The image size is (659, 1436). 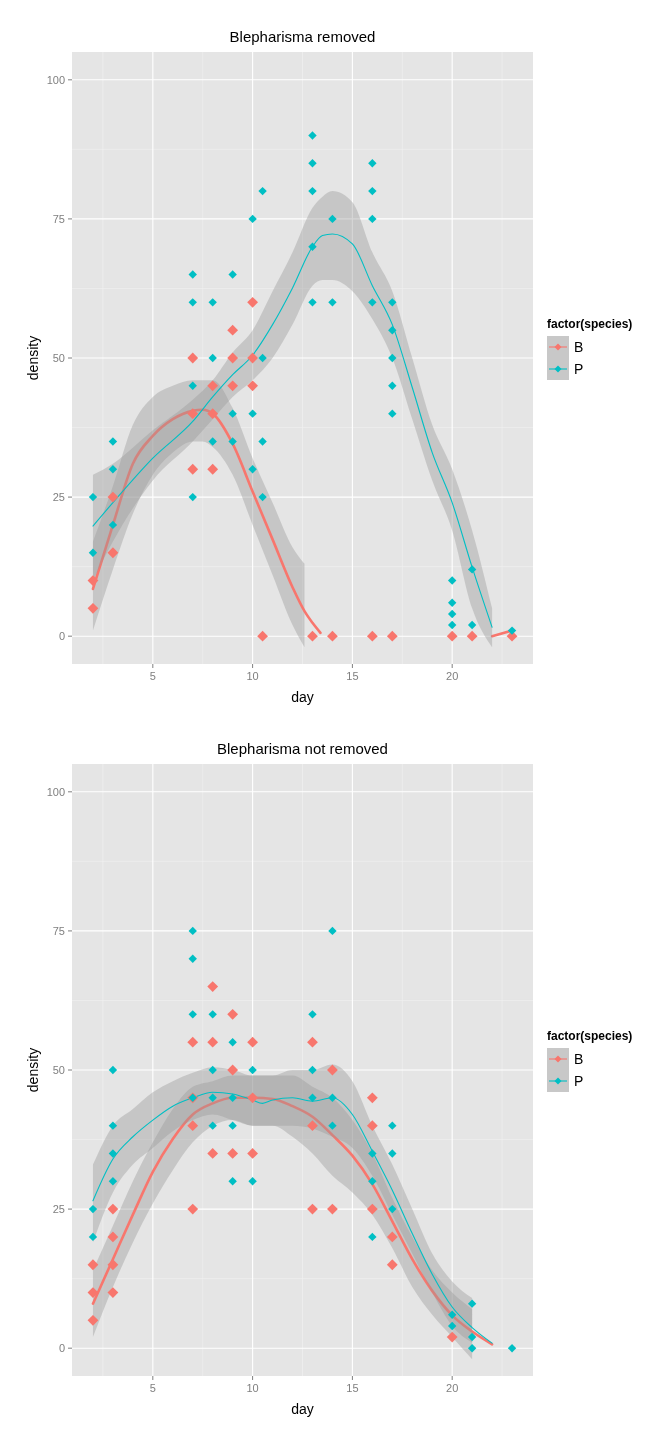 I want to click on x-axis-title: day, so click(x=302, y=697).